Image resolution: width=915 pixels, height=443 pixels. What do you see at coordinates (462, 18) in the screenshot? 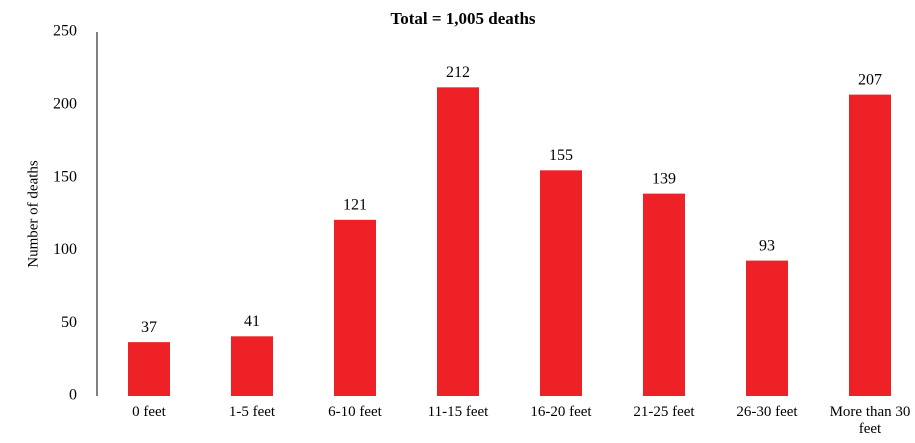
I see `chart-title: Total = 1,005 deaths` at bounding box center [462, 18].